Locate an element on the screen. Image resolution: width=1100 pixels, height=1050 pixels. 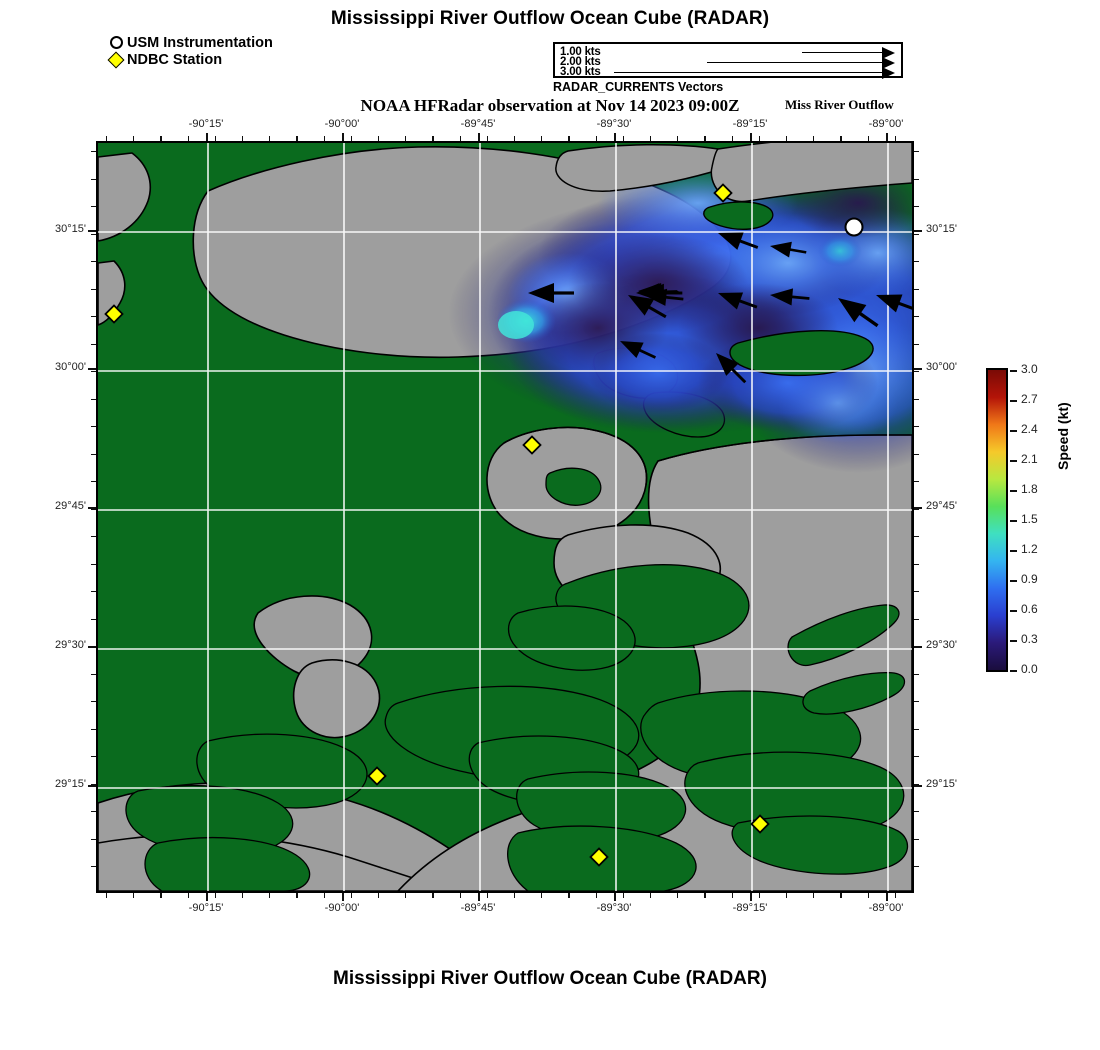
vector-scale-label-3: 3.00 kts is located at coordinates (580, 72).